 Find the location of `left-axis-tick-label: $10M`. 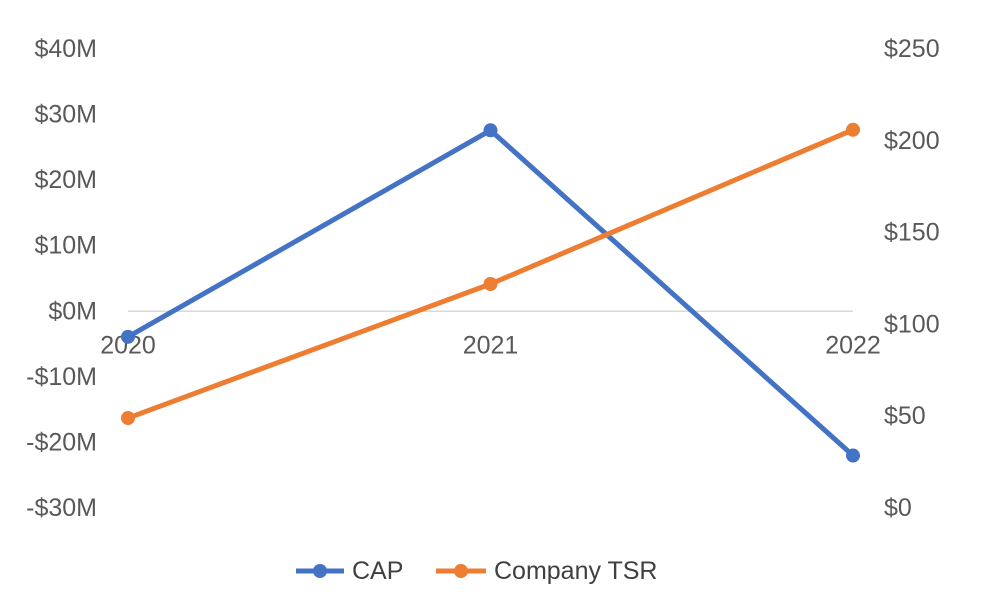

left-axis-tick-label: $10M is located at coordinates (65, 246).